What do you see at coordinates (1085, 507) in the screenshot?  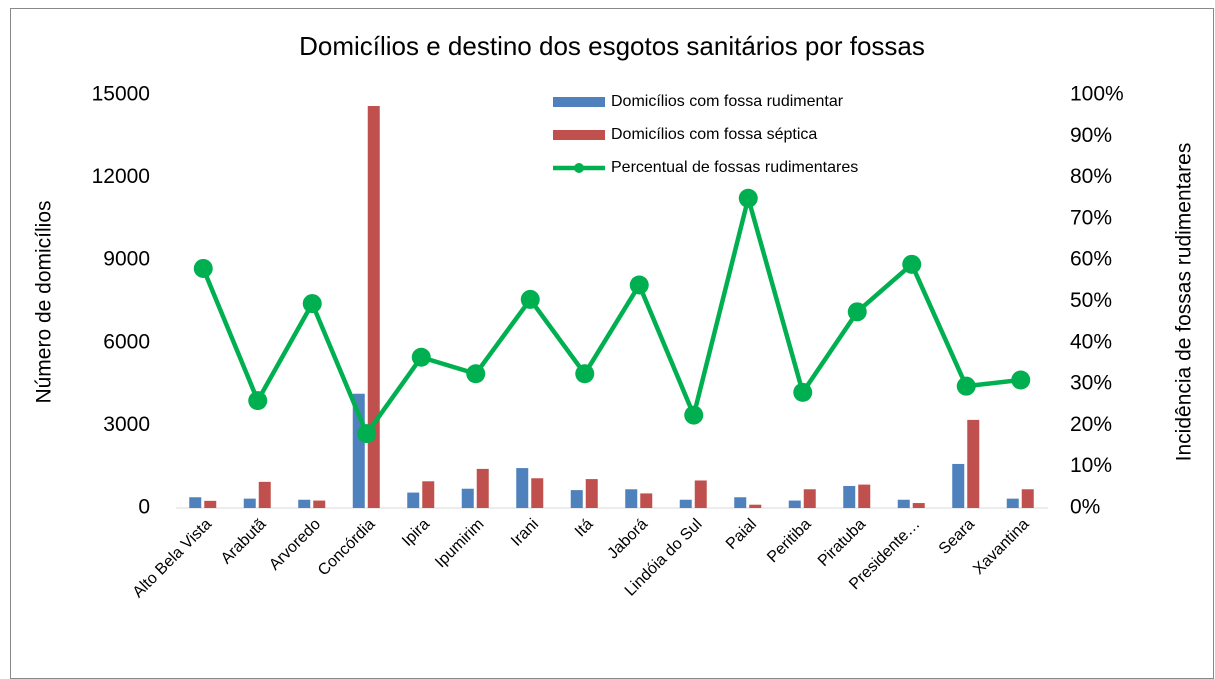 I see `y2-tick-label: 0%` at bounding box center [1085, 507].